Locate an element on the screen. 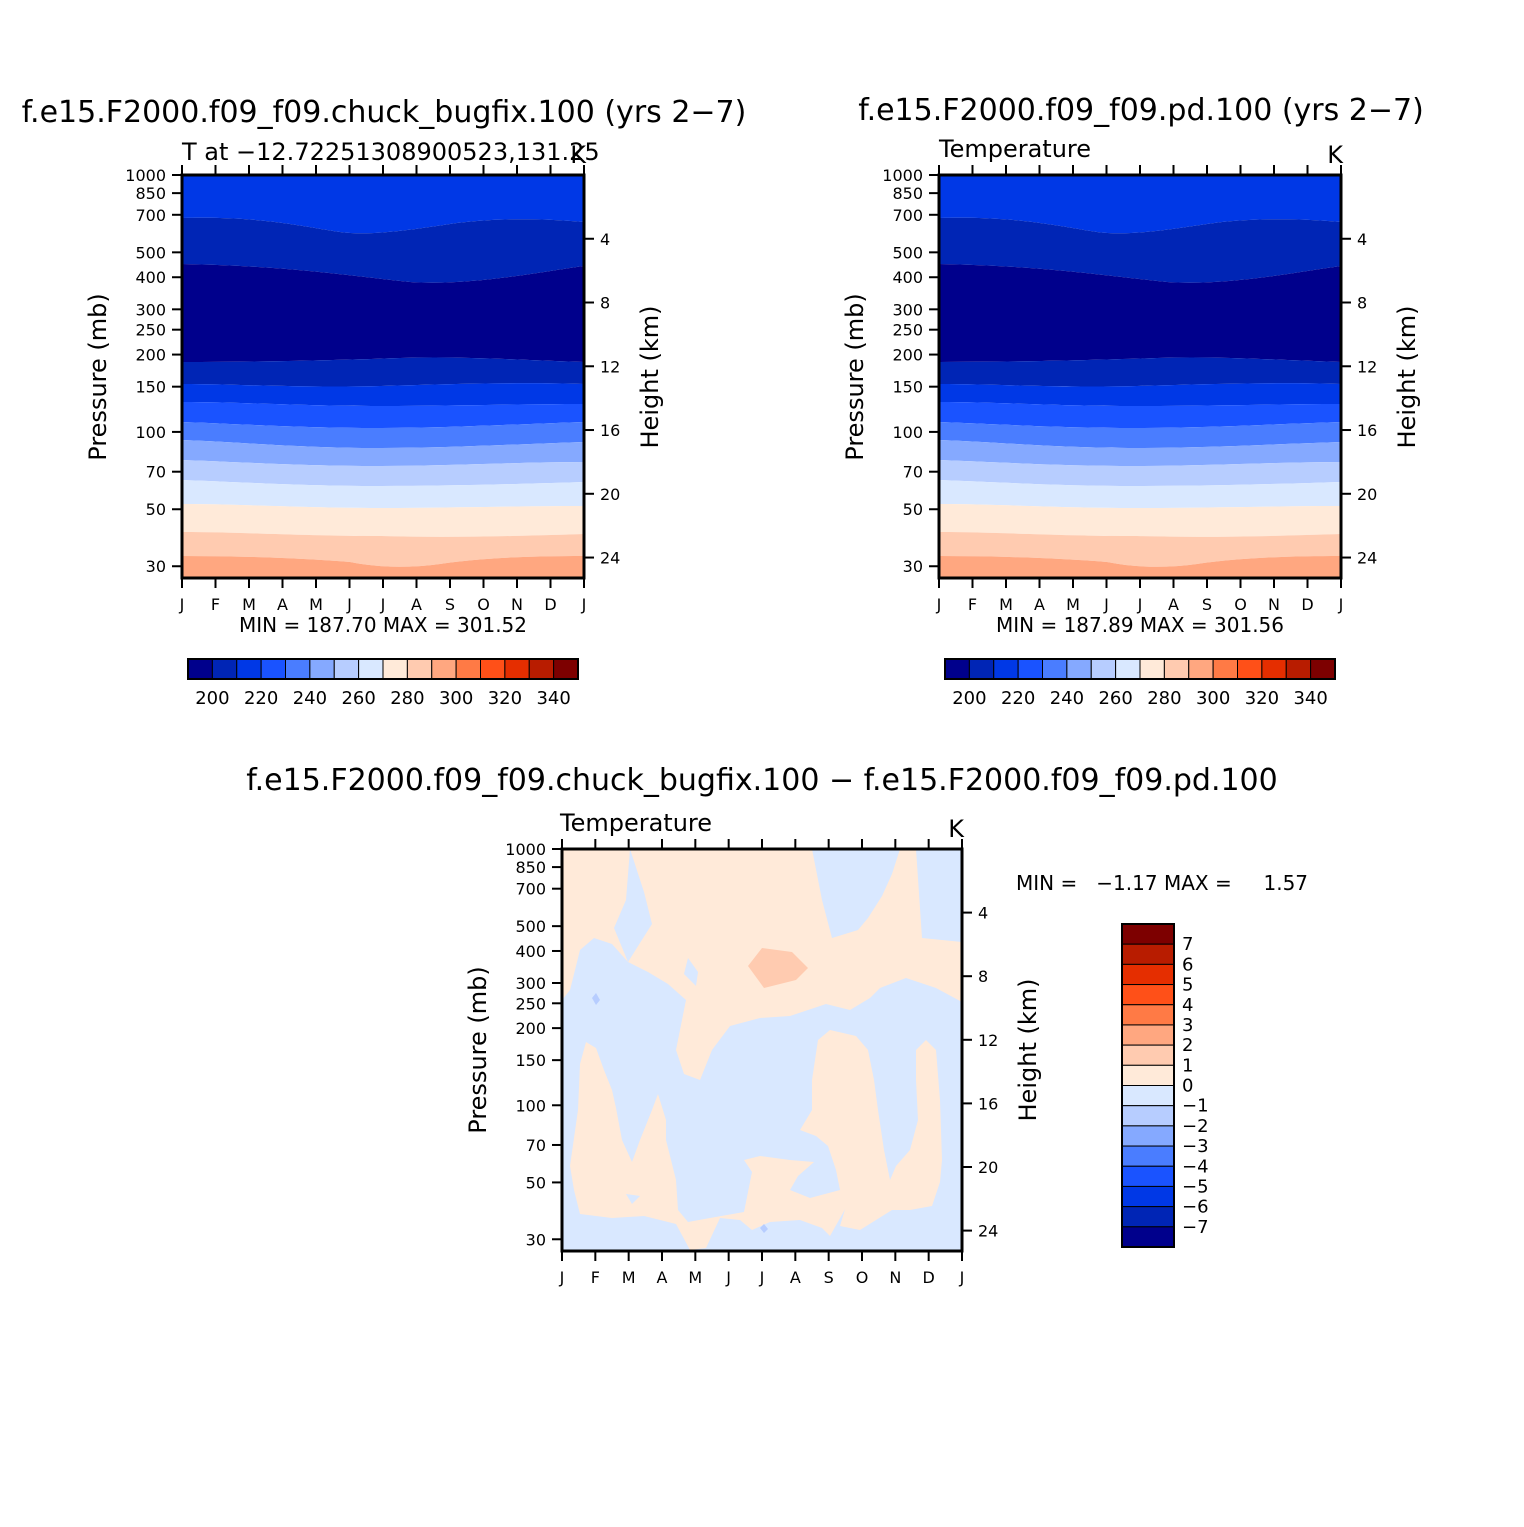  panel-3-stats: MIN = −1.17 MAX = 1.57 is located at coordinates (1162, 883).